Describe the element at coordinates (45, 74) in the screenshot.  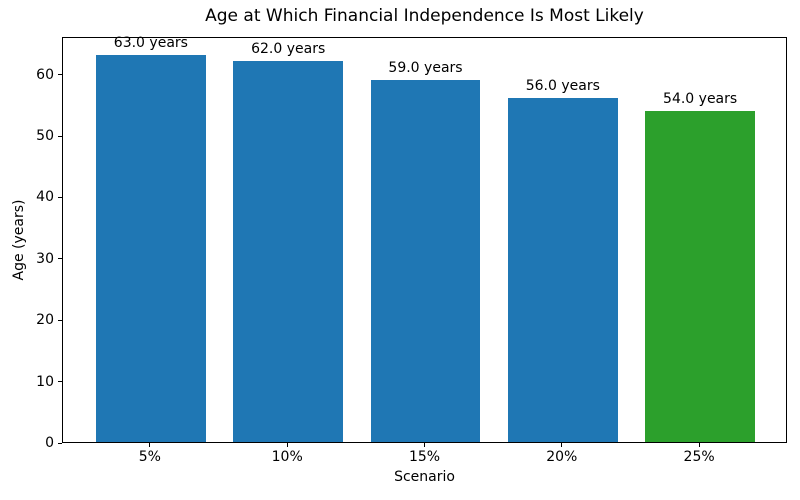
I see `y-tick-label: 60` at that location.